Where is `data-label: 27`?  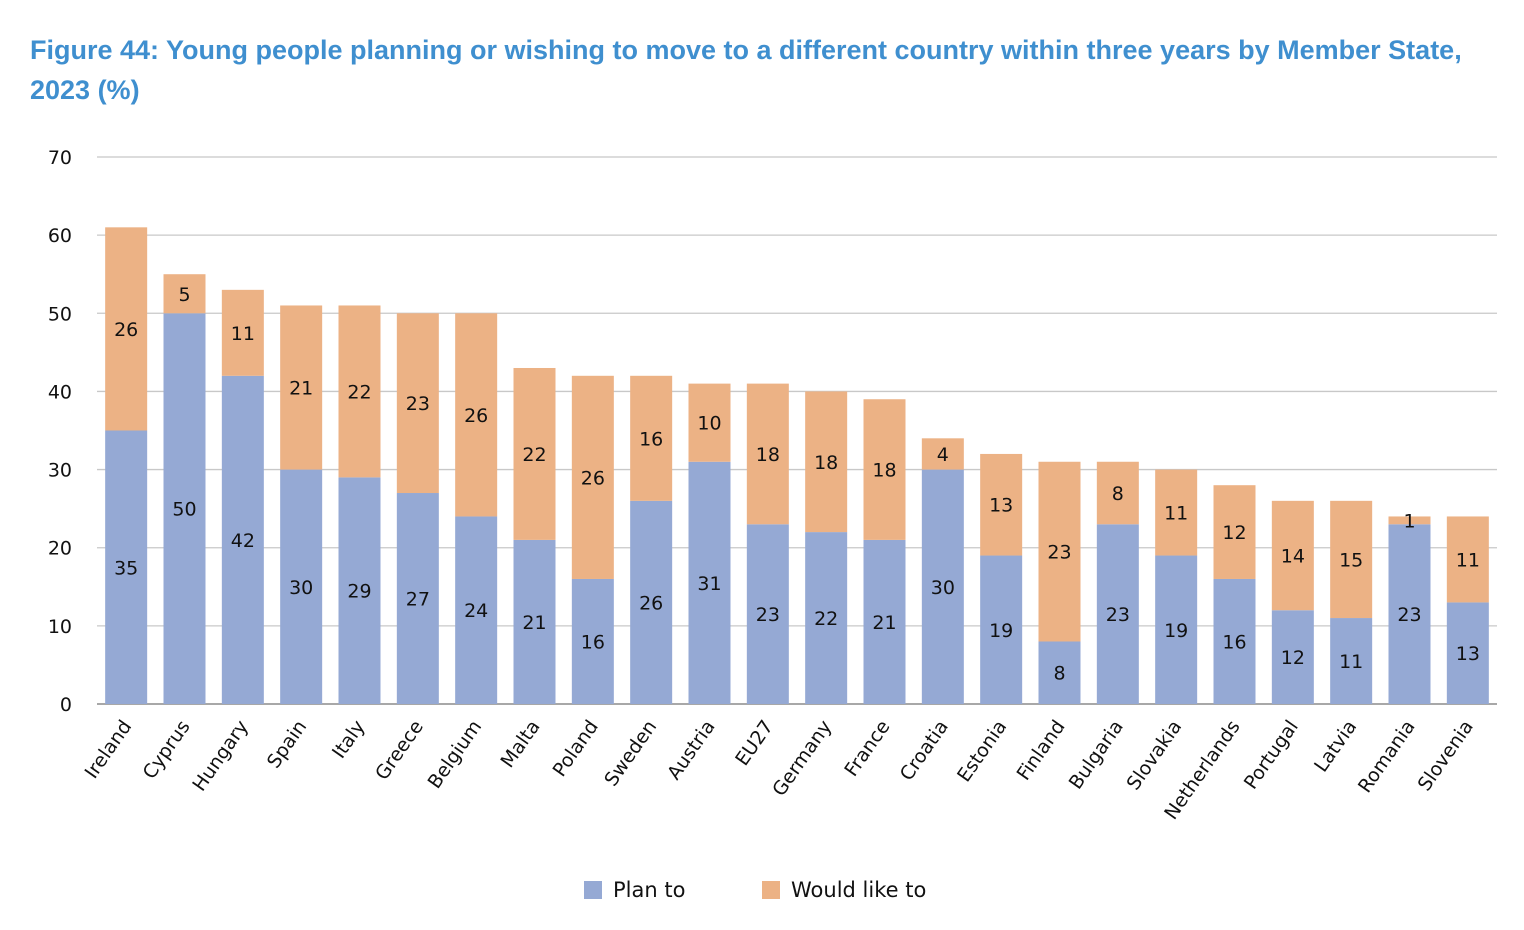
data-label: 27 is located at coordinates (418, 600).